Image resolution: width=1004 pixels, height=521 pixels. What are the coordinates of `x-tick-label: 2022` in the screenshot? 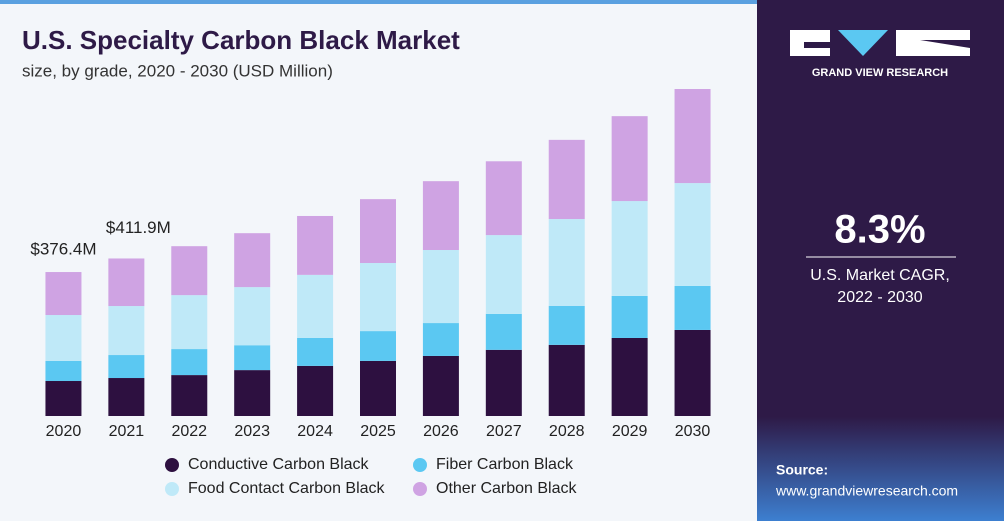 It's located at (189, 431).